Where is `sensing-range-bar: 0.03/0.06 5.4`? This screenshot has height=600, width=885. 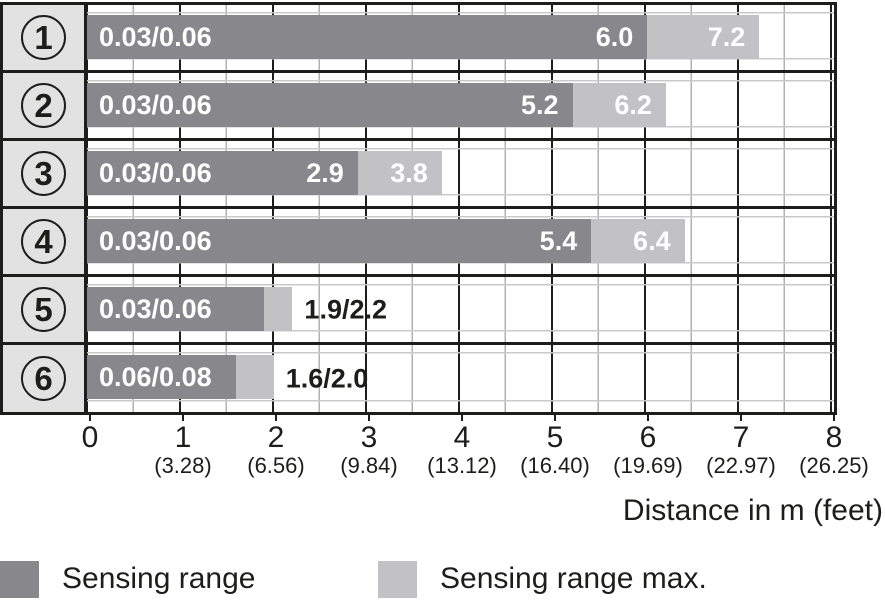 sensing-range-bar: 0.03/0.06 5.4 is located at coordinates (339, 241).